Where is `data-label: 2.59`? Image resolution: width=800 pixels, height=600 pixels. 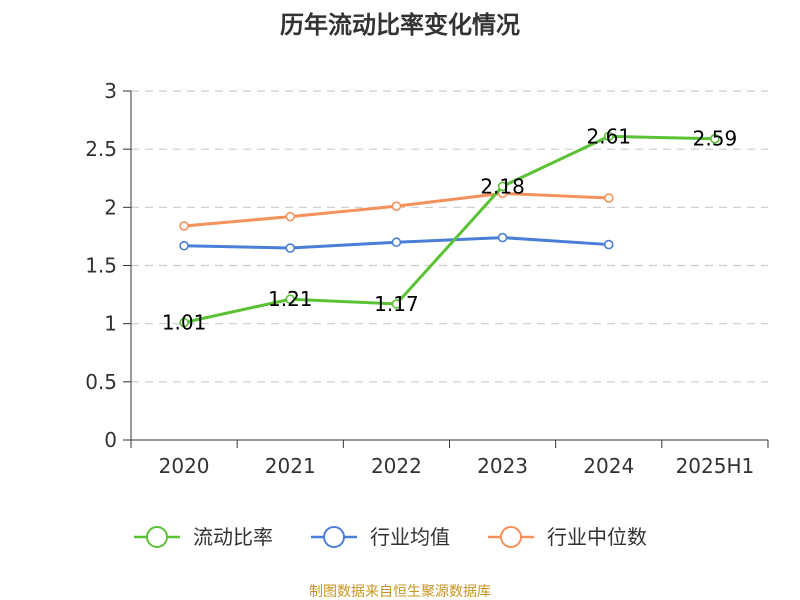
data-label: 2.59 is located at coordinates (715, 139).